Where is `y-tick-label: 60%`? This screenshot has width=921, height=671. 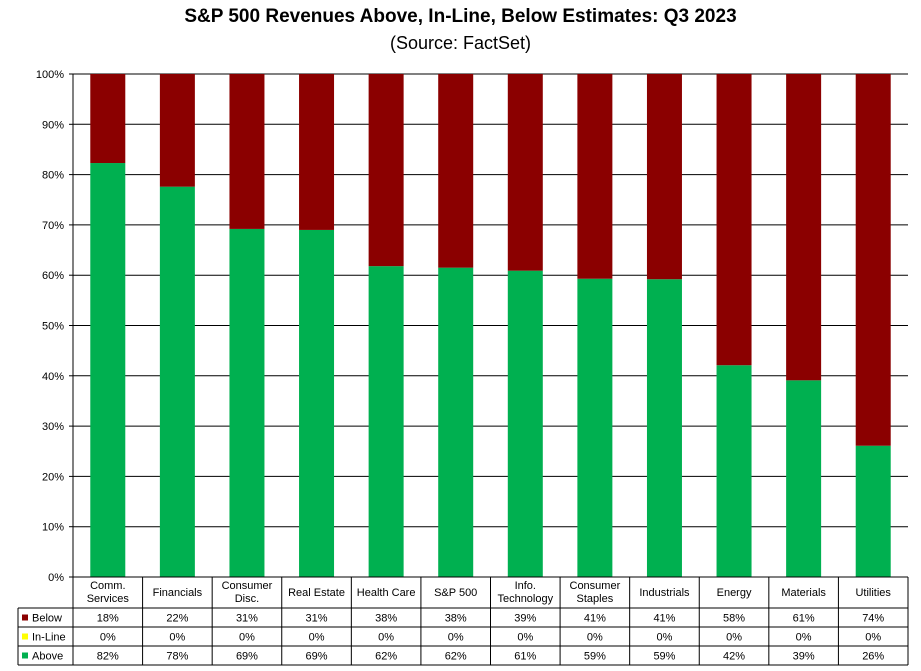 y-tick-label: 60% is located at coordinates (53, 276).